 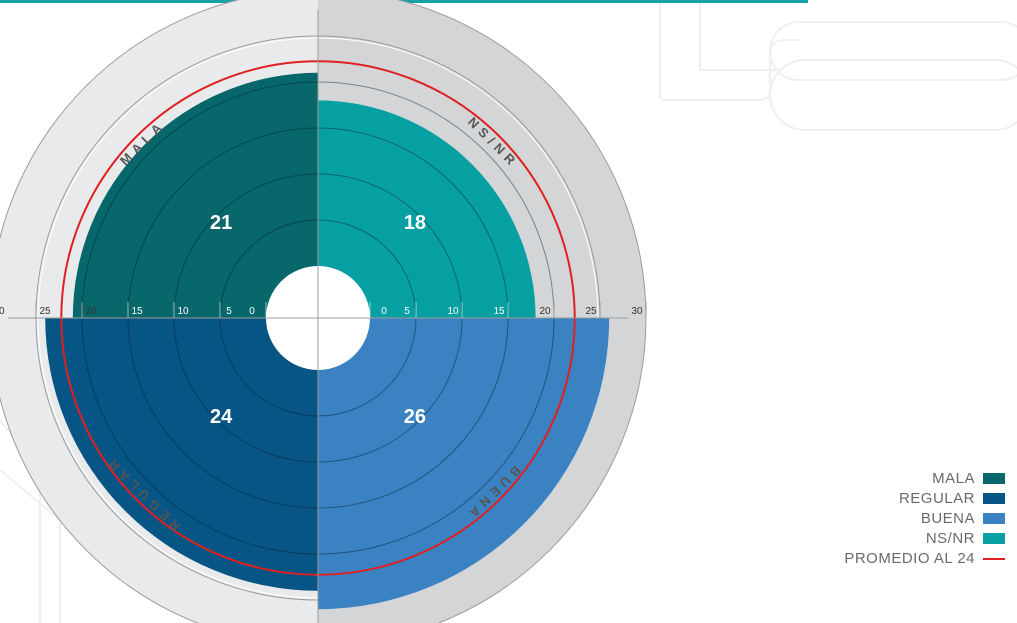 I want to click on legend-label: MALA, so click(x=953, y=478).